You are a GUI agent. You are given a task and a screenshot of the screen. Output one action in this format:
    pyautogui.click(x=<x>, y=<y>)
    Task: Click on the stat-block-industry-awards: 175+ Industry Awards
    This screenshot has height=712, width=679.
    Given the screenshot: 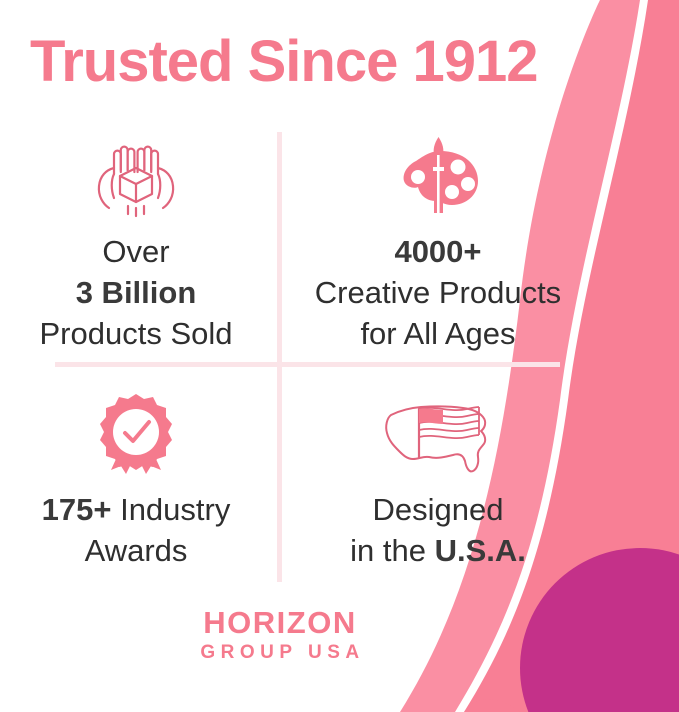 What is the action you would take?
    pyautogui.click(x=136, y=481)
    